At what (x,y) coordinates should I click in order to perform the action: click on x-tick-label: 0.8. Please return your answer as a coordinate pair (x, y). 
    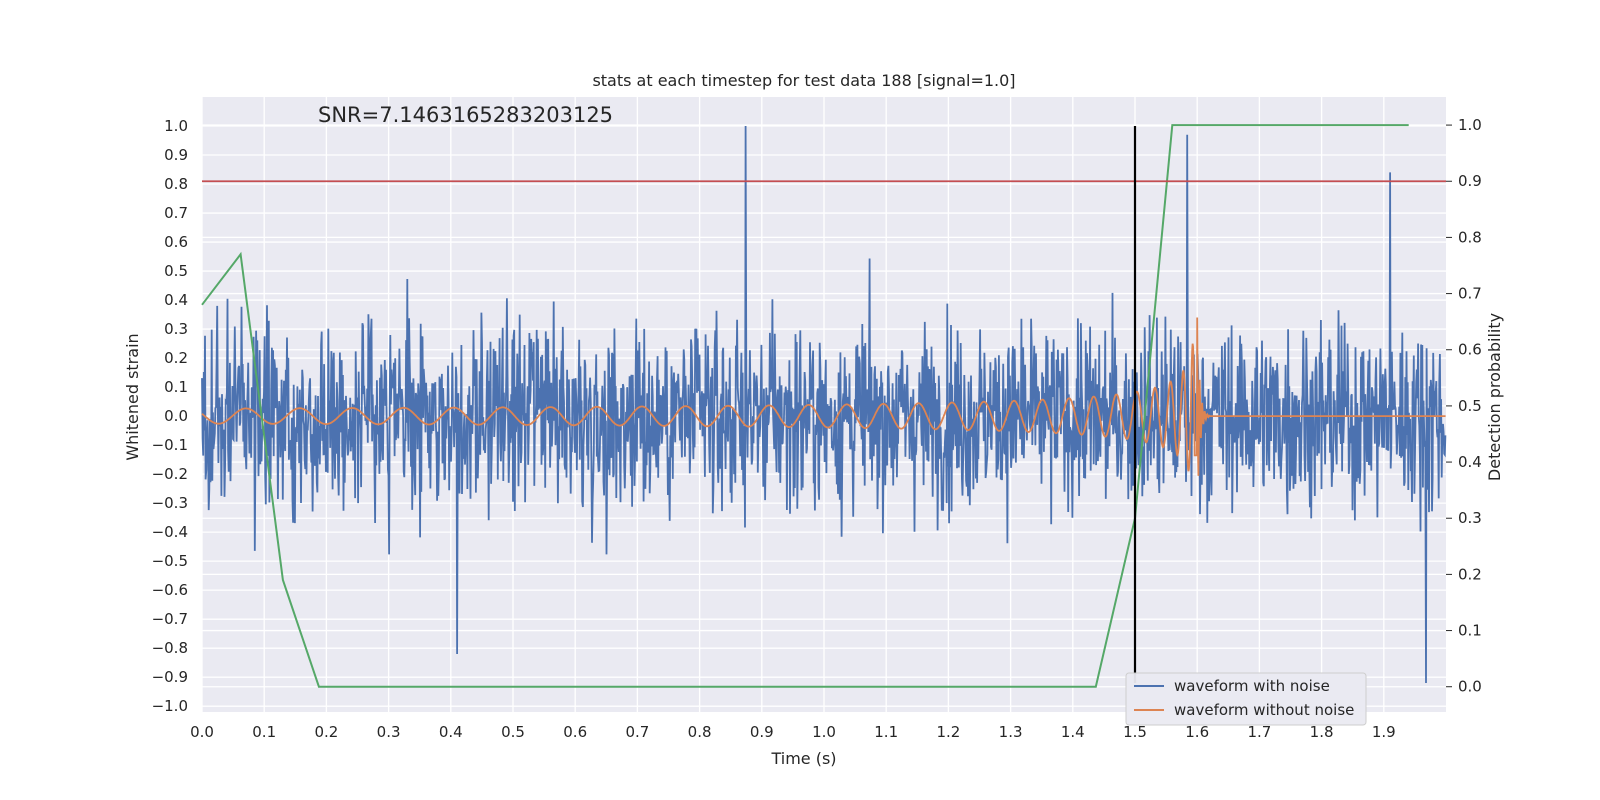
    Looking at the image, I should click on (700, 732).